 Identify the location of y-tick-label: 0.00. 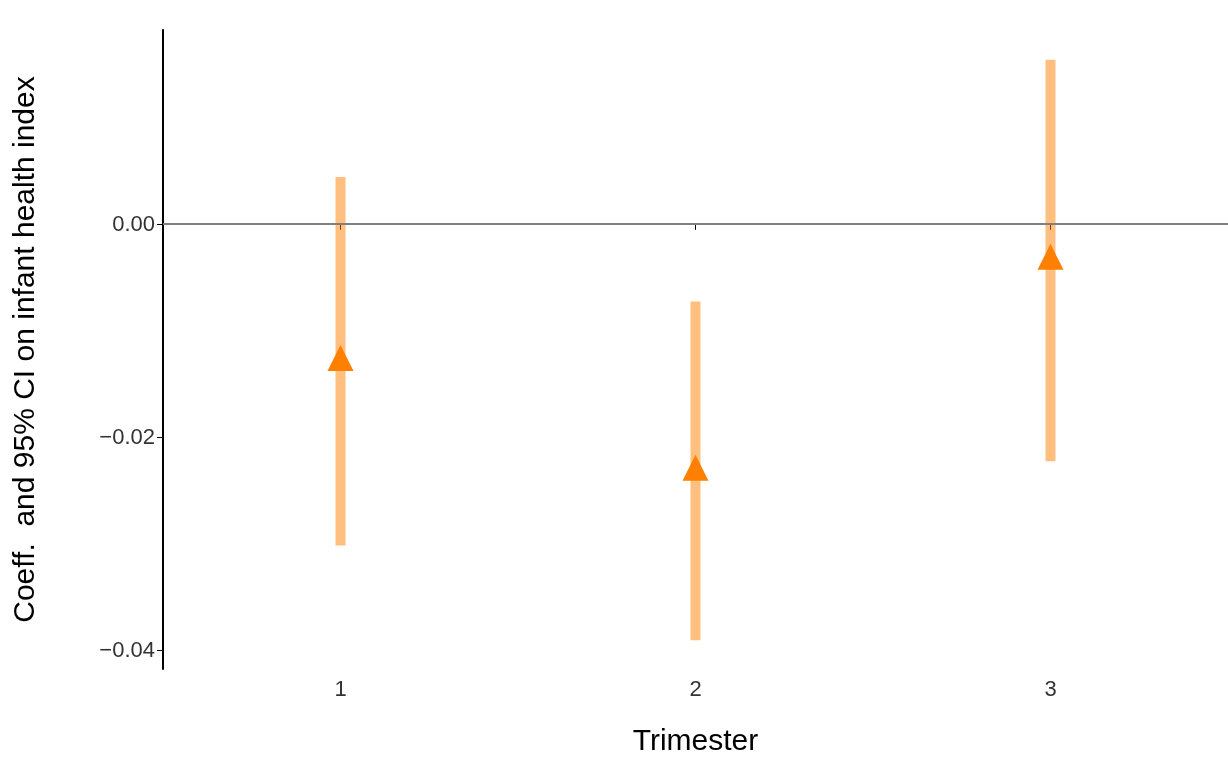
(133, 224).